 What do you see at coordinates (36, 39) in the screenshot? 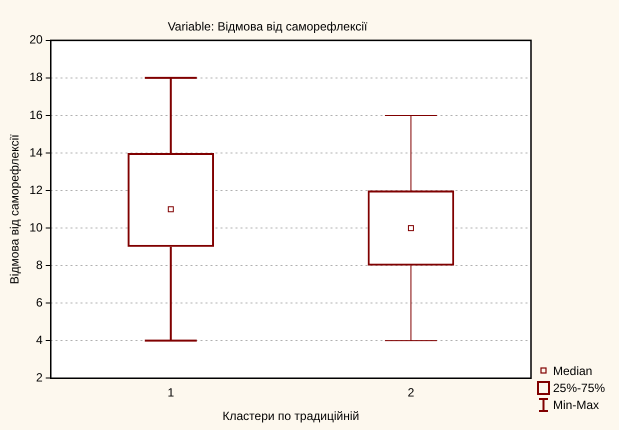
I see `y-tick-label: 20` at bounding box center [36, 39].